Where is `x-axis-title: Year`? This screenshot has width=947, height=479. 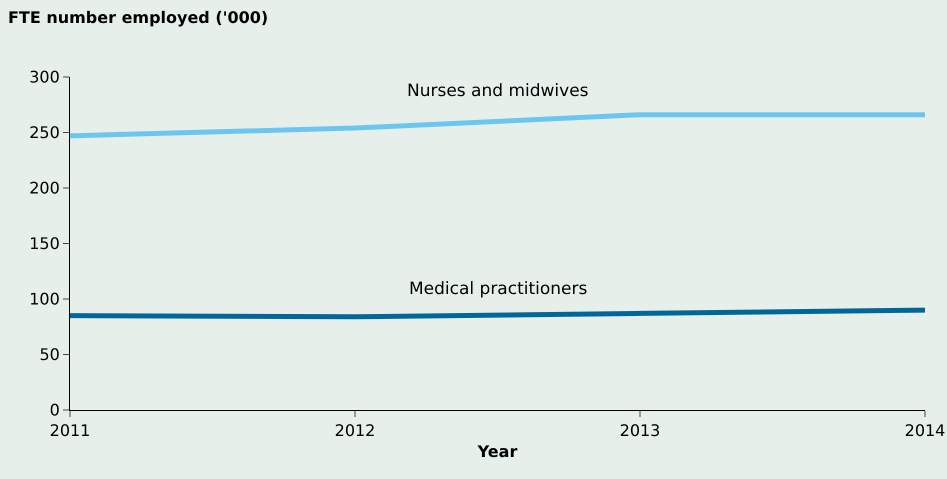 x-axis-title: Year is located at coordinates (497, 451).